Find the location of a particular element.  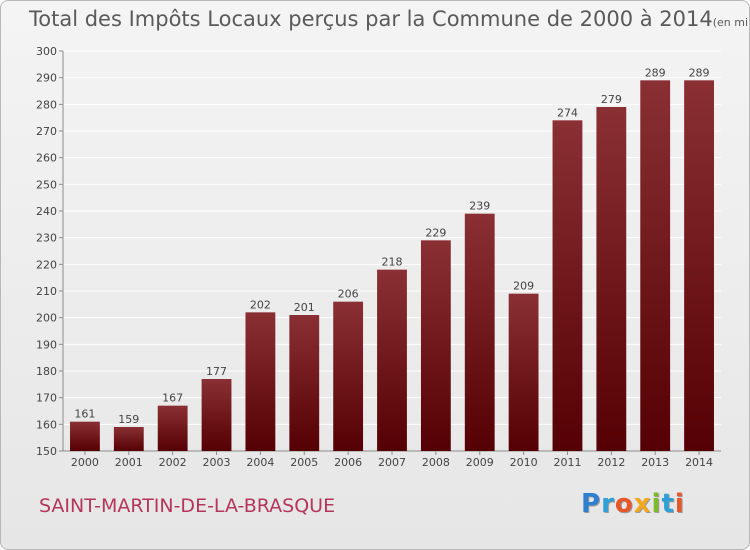

bar-2012 is located at coordinates (611, 279).